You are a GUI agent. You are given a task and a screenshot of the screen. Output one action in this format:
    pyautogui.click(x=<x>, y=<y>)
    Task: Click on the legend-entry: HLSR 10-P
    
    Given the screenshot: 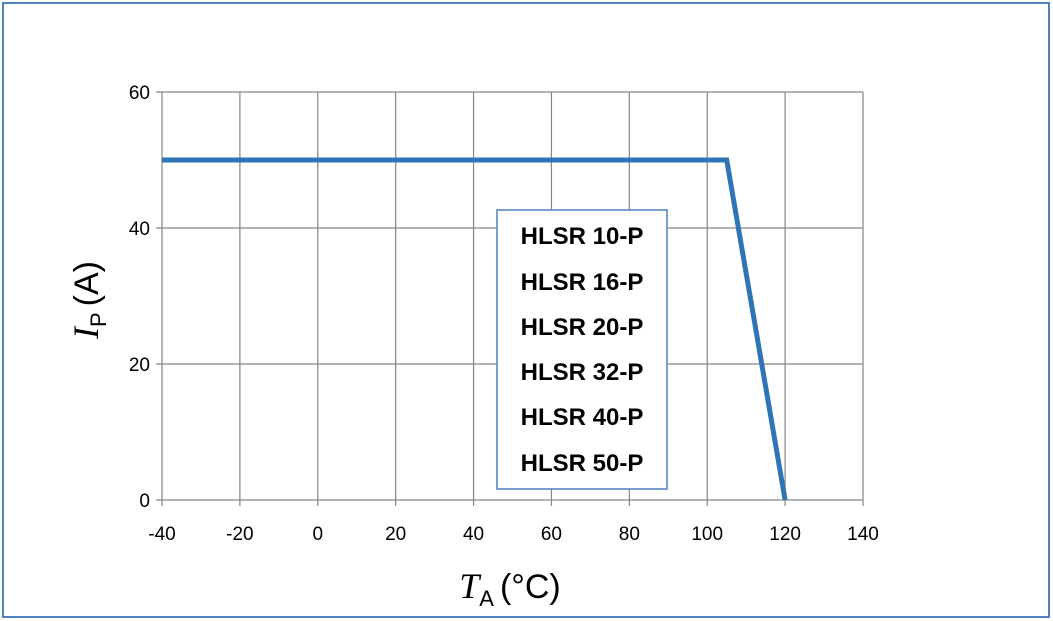 What is the action you would take?
    pyautogui.click(x=582, y=236)
    